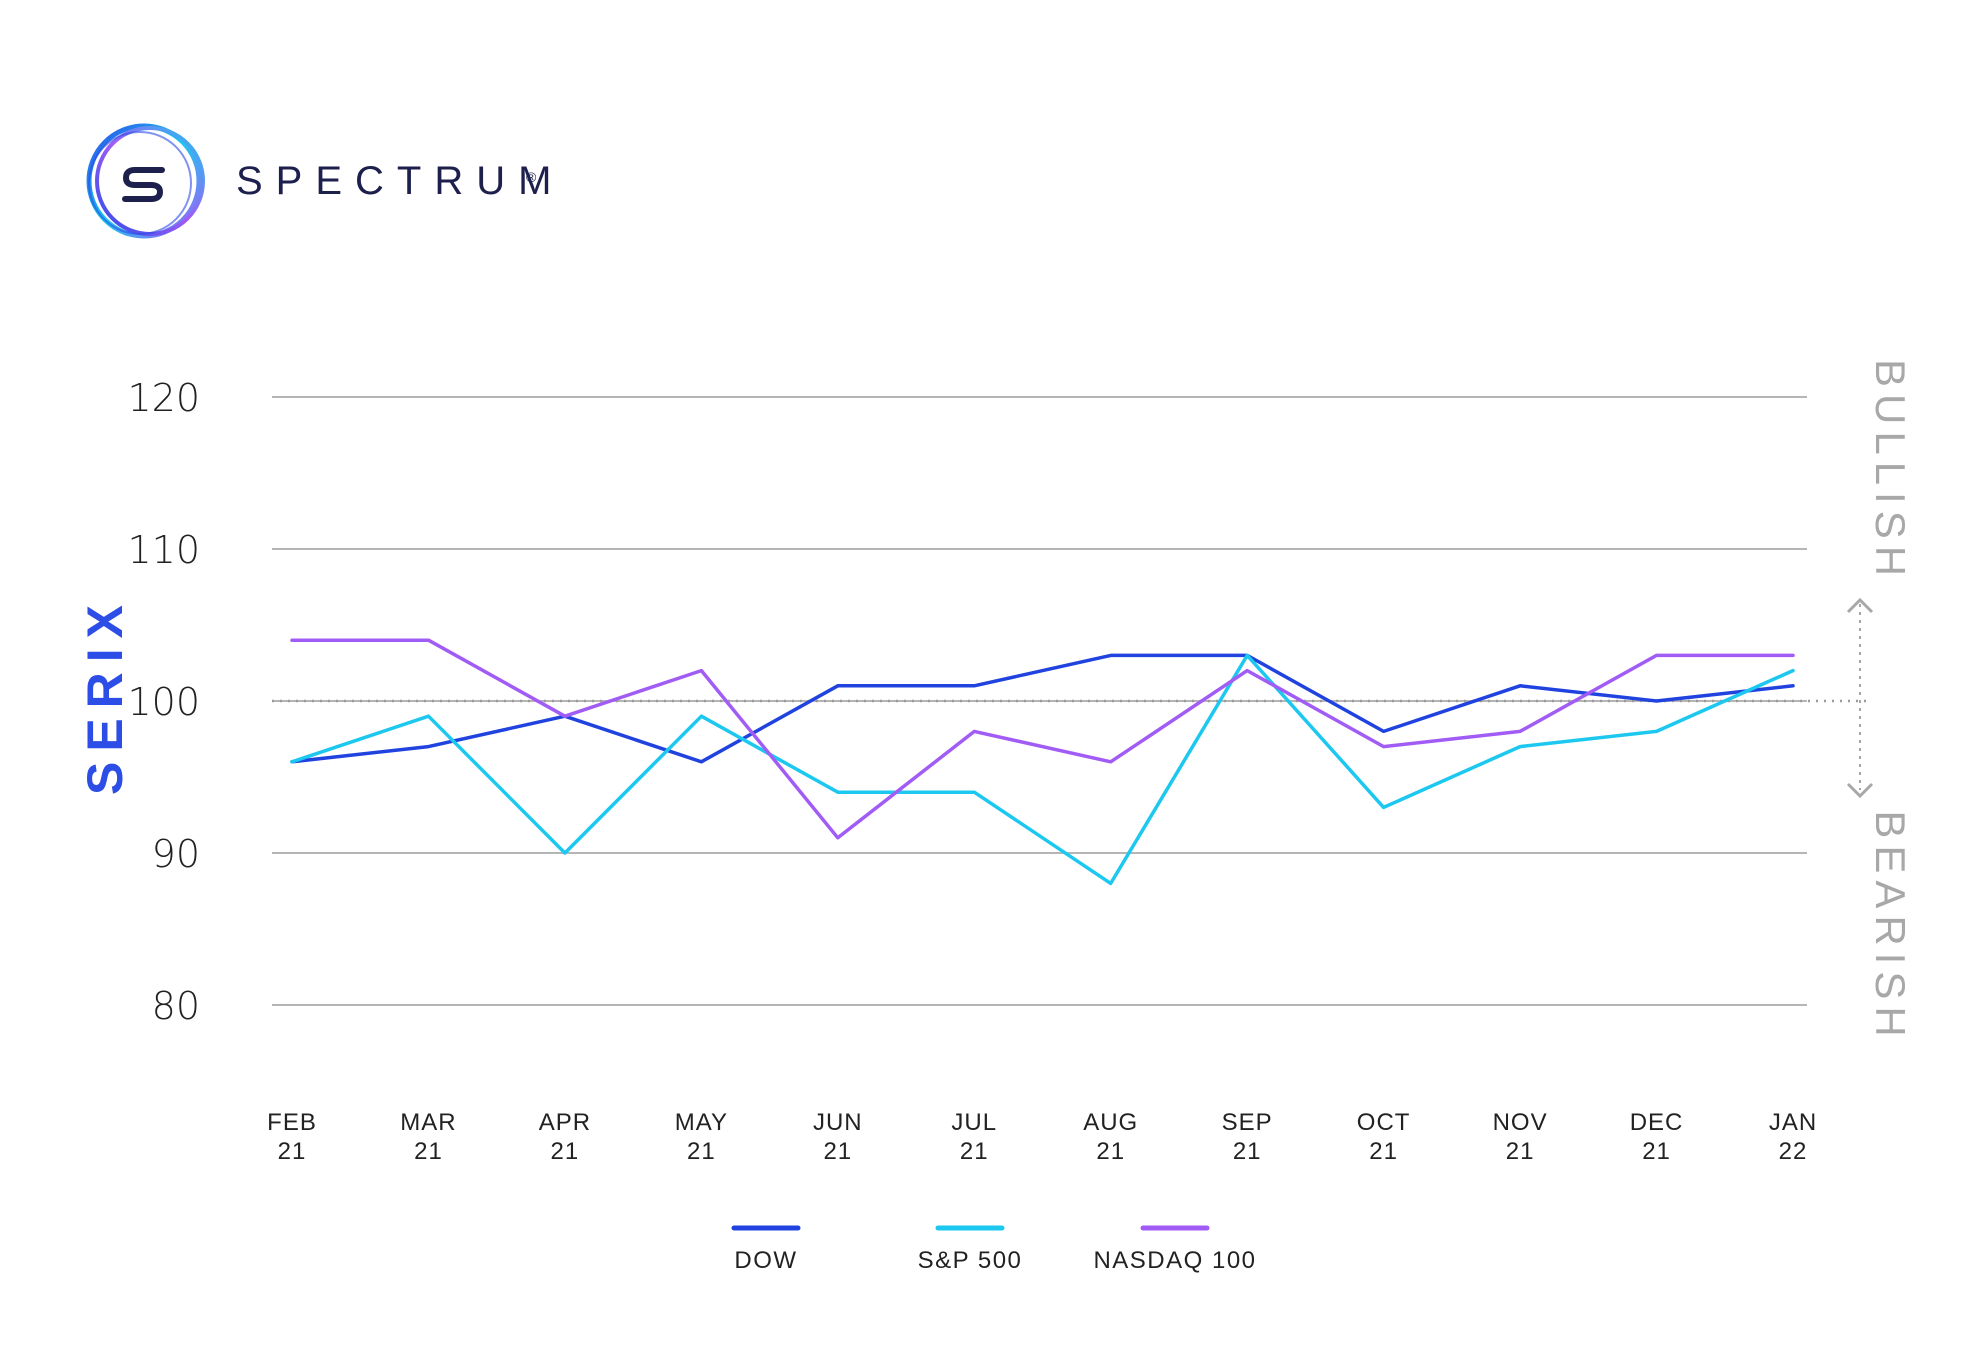 The height and width of the screenshot is (1351, 1969). I want to click on x-tick-label: SEP 21, so click(1247, 1137).